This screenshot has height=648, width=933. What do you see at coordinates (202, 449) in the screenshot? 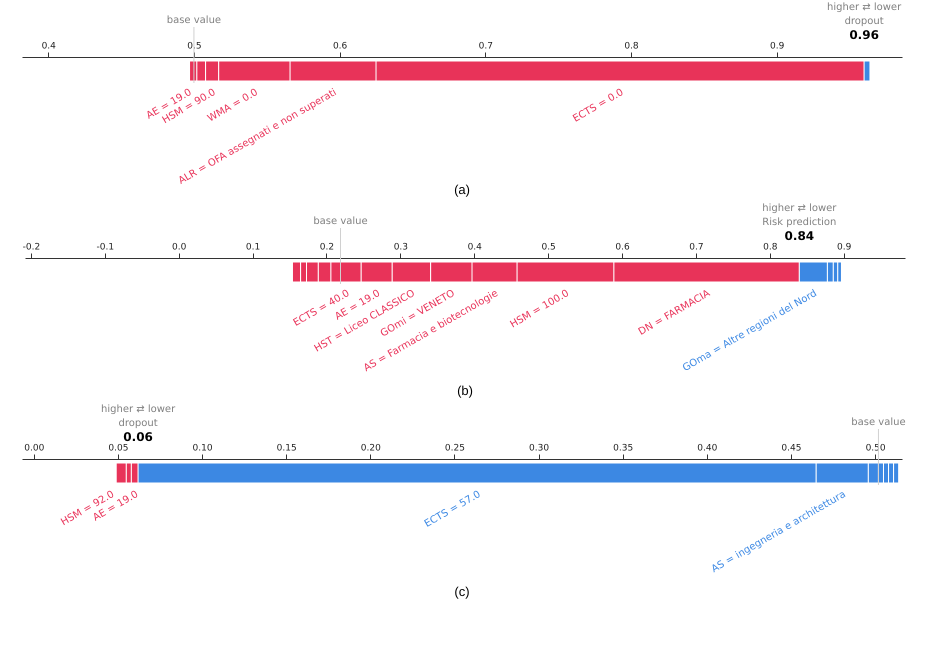
I see `x-tick-label: 0.10` at bounding box center [202, 449].